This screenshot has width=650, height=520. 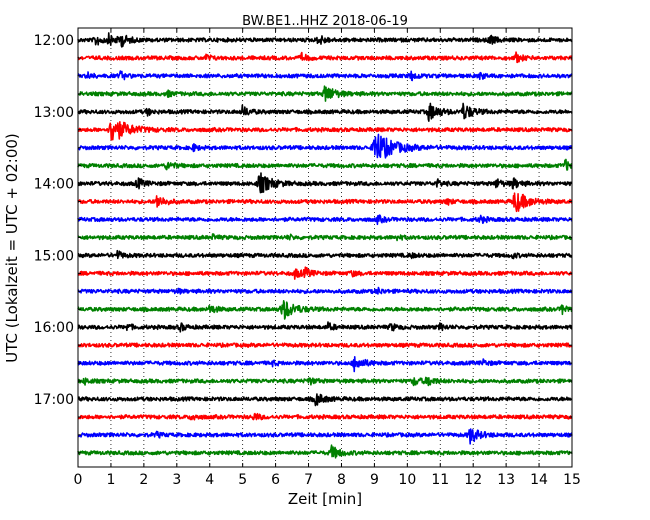 I want to click on y-tick-label: 17:00, so click(x=54, y=400).